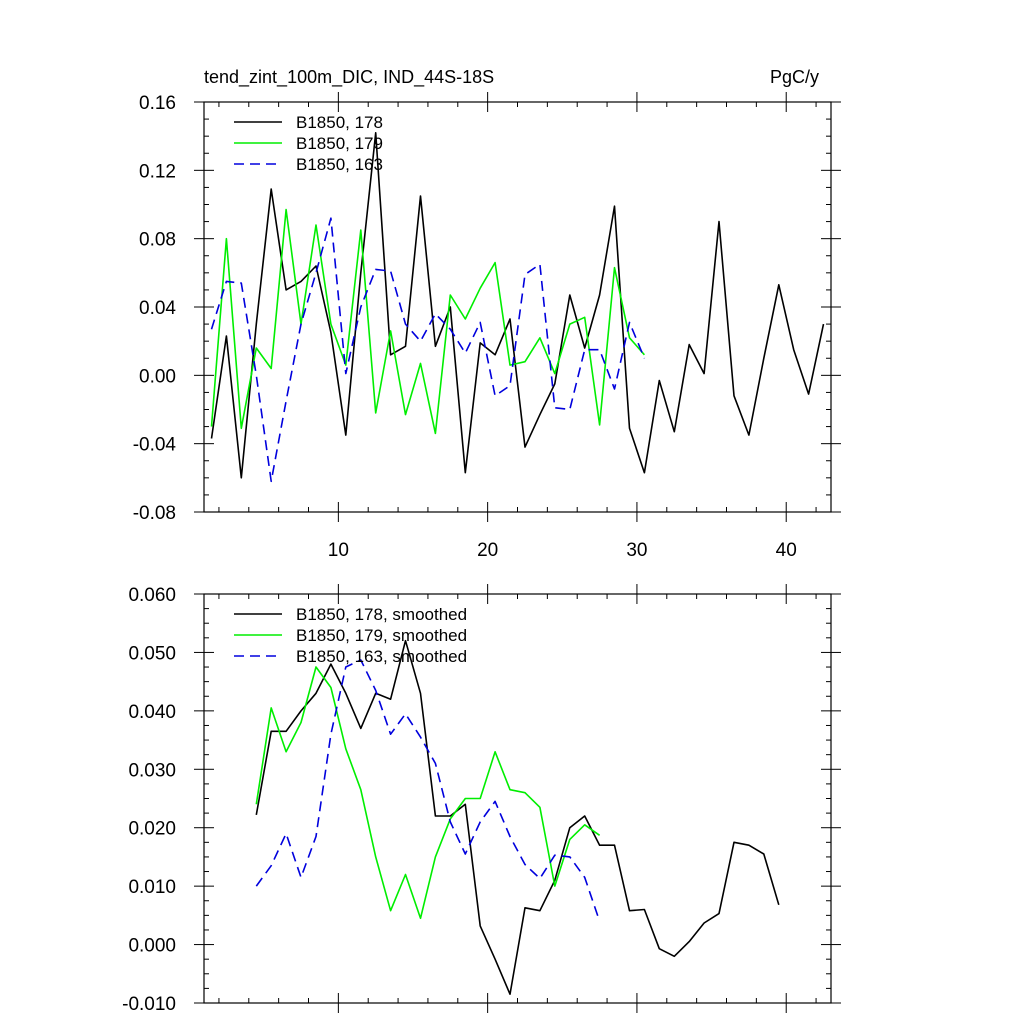 This screenshot has height=1024, width=1024. I want to click on y-tick-label: 0.040, so click(152, 712).